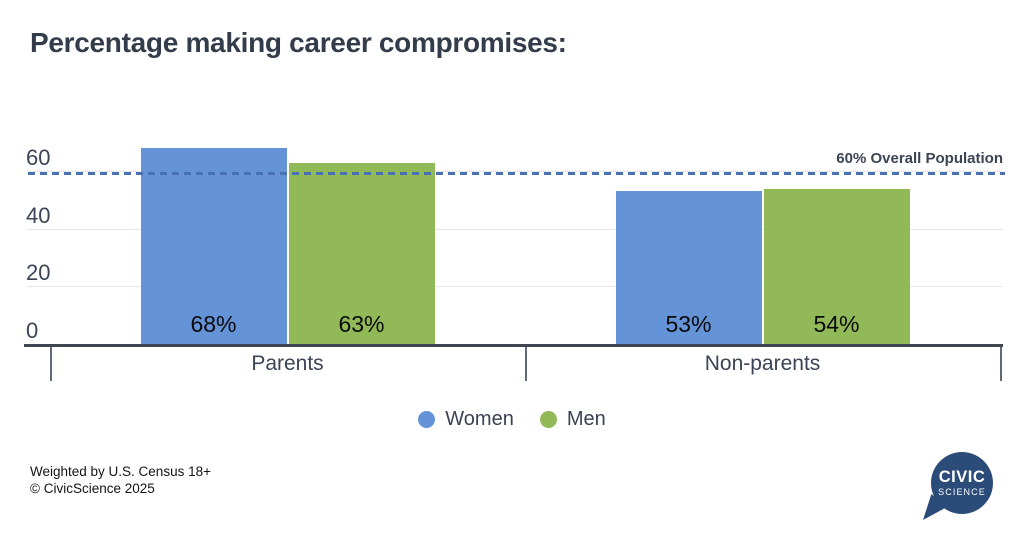 The height and width of the screenshot is (535, 1024). I want to click on reference-line, so click(516, 174).